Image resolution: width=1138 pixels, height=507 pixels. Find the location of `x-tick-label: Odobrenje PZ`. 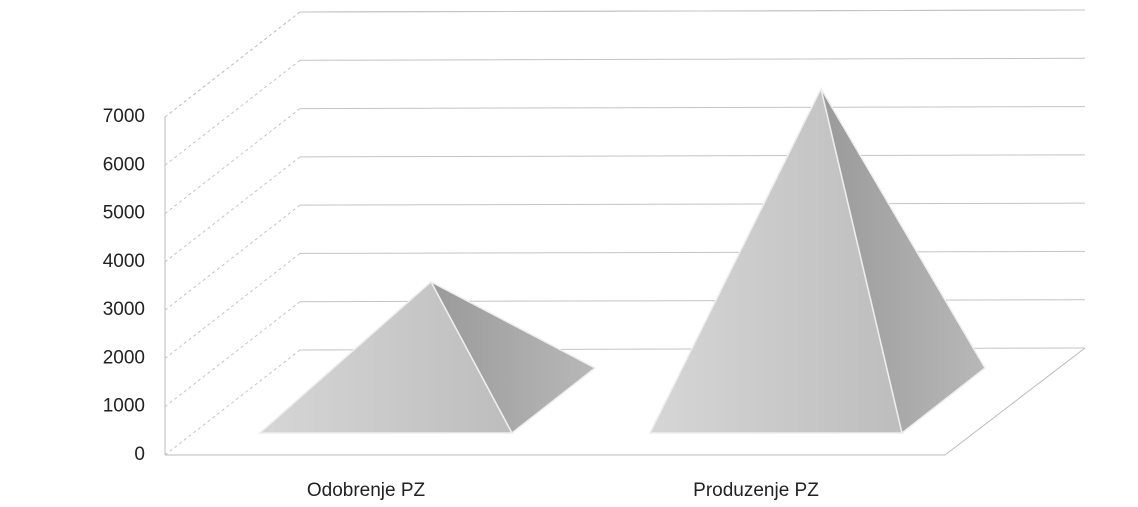

x-tick-label: Odobrenje PZ is located at coordinates (366, 490).